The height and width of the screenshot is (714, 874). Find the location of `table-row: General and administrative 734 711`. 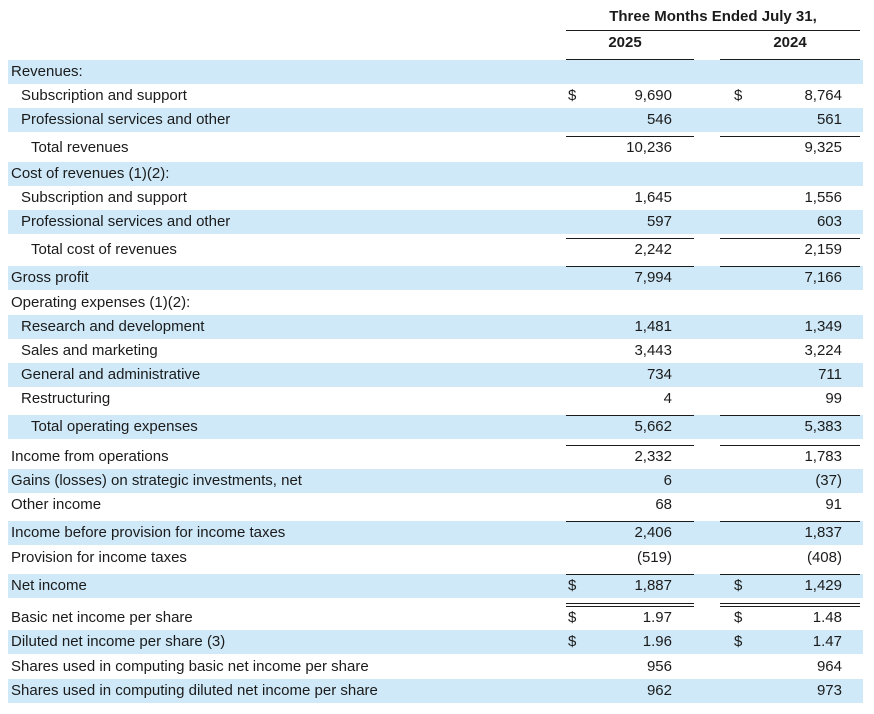

table-row: General and administrative 734 711 is located at coordinates (435, 375).